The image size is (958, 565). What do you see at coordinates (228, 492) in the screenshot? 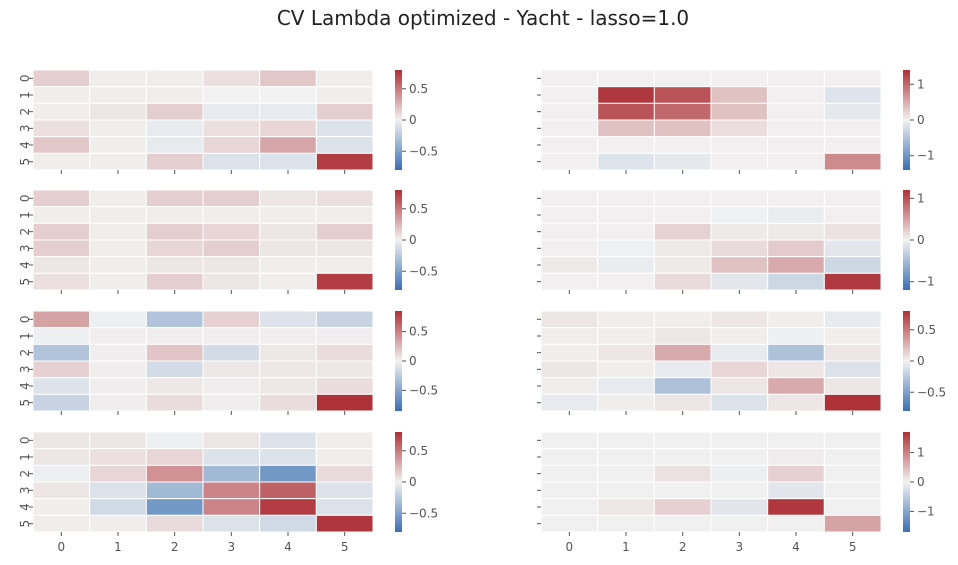
I see `heatmap-panel-6: 0 1 2 3 4 5 0 1 2 3 4 5 0.5 0 −0.5` at bounding box center [228, 492].